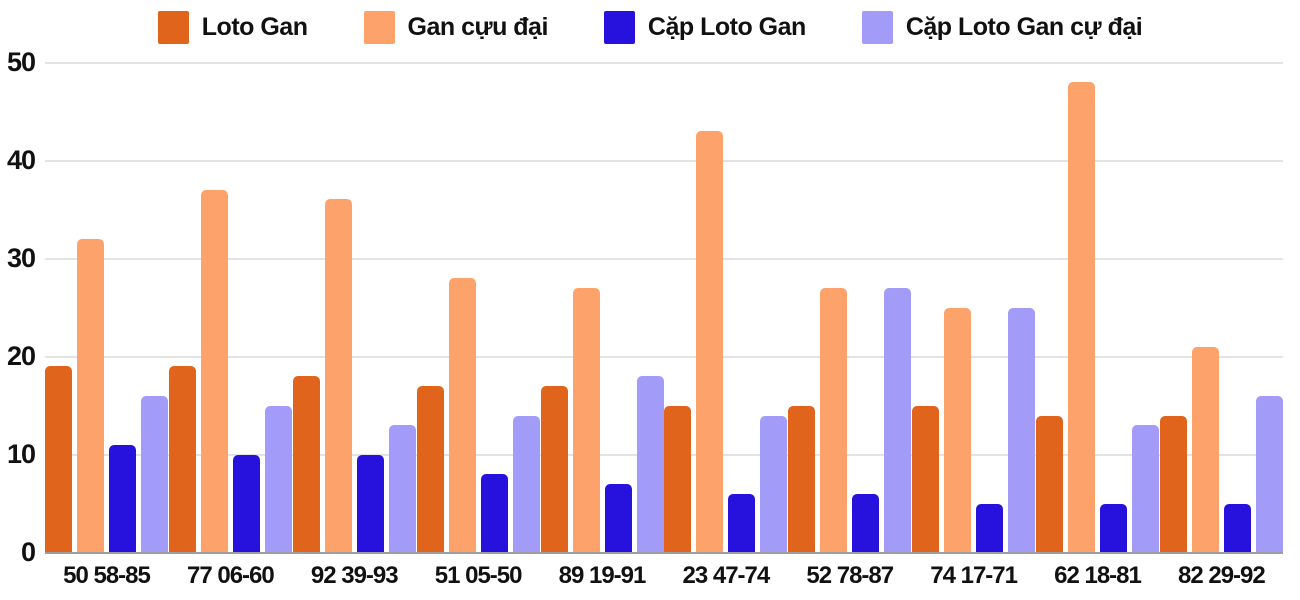 This screenshot has width=1300, height=600. Describe the element at coordinates (28, 552) in the screenshot. I see `y-tick-label: 0` at that location.